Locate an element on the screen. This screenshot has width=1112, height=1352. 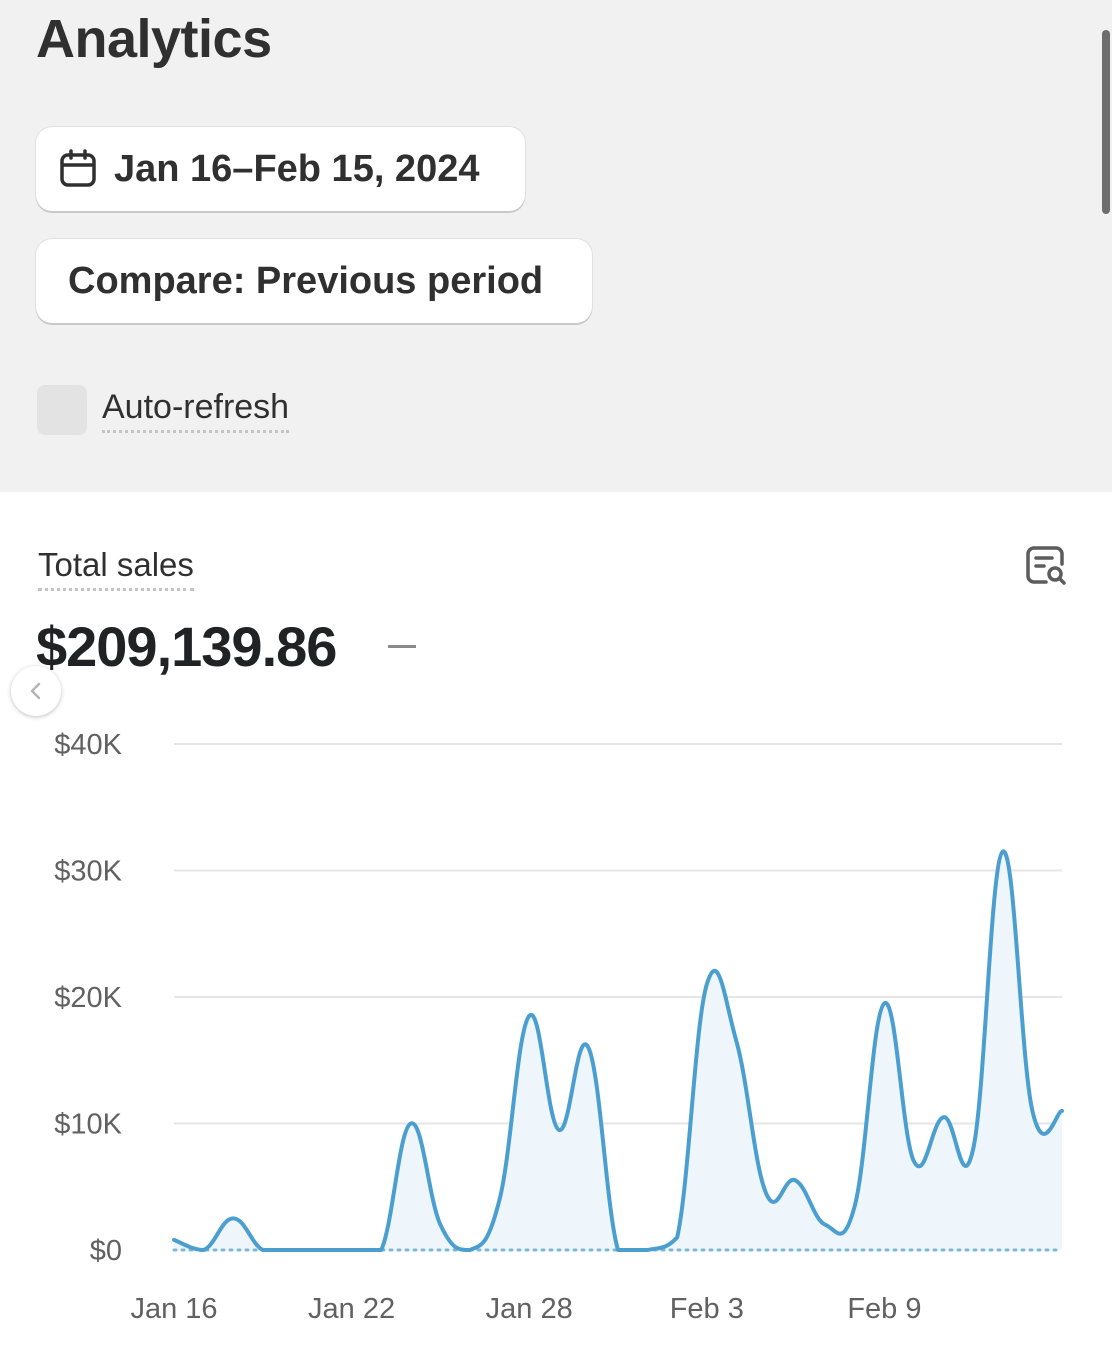
y-tick-label: $20K is located at coordinates (88, 998).